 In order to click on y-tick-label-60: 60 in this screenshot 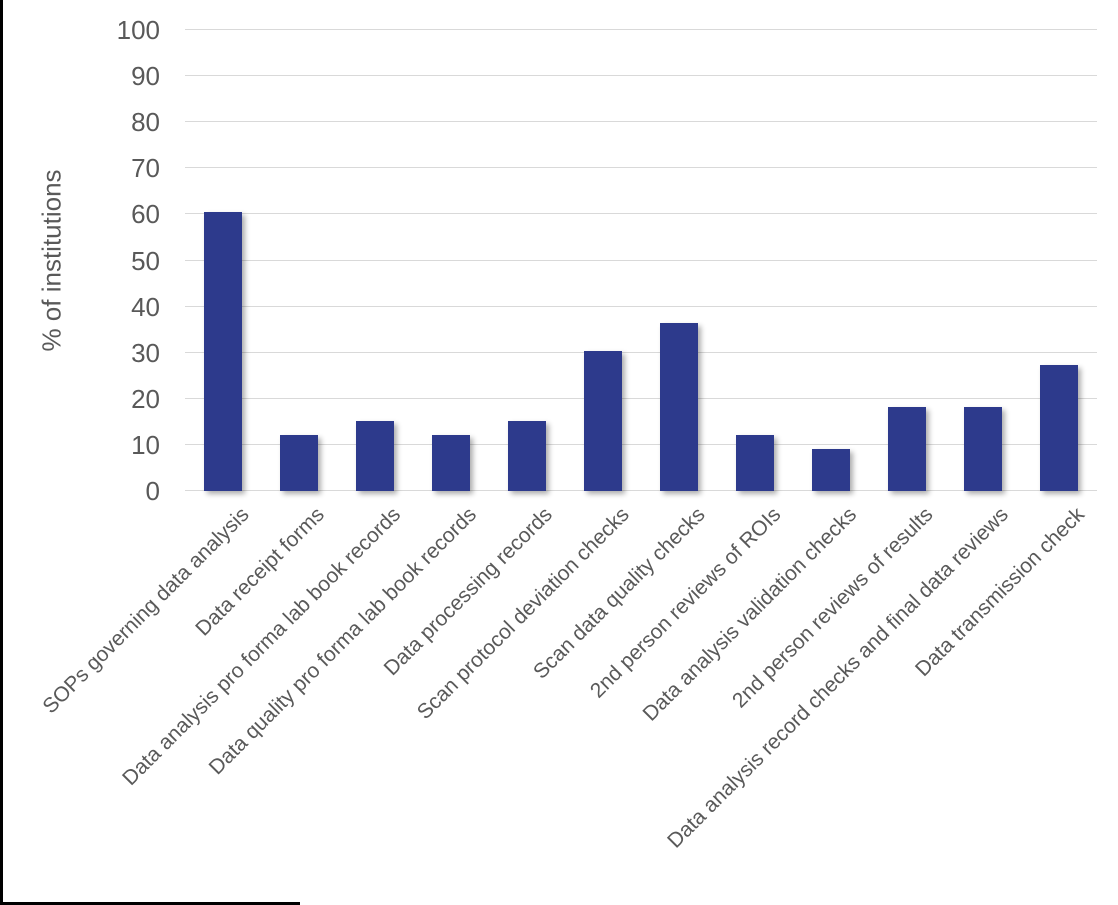, I will do `click(145, 214)`.